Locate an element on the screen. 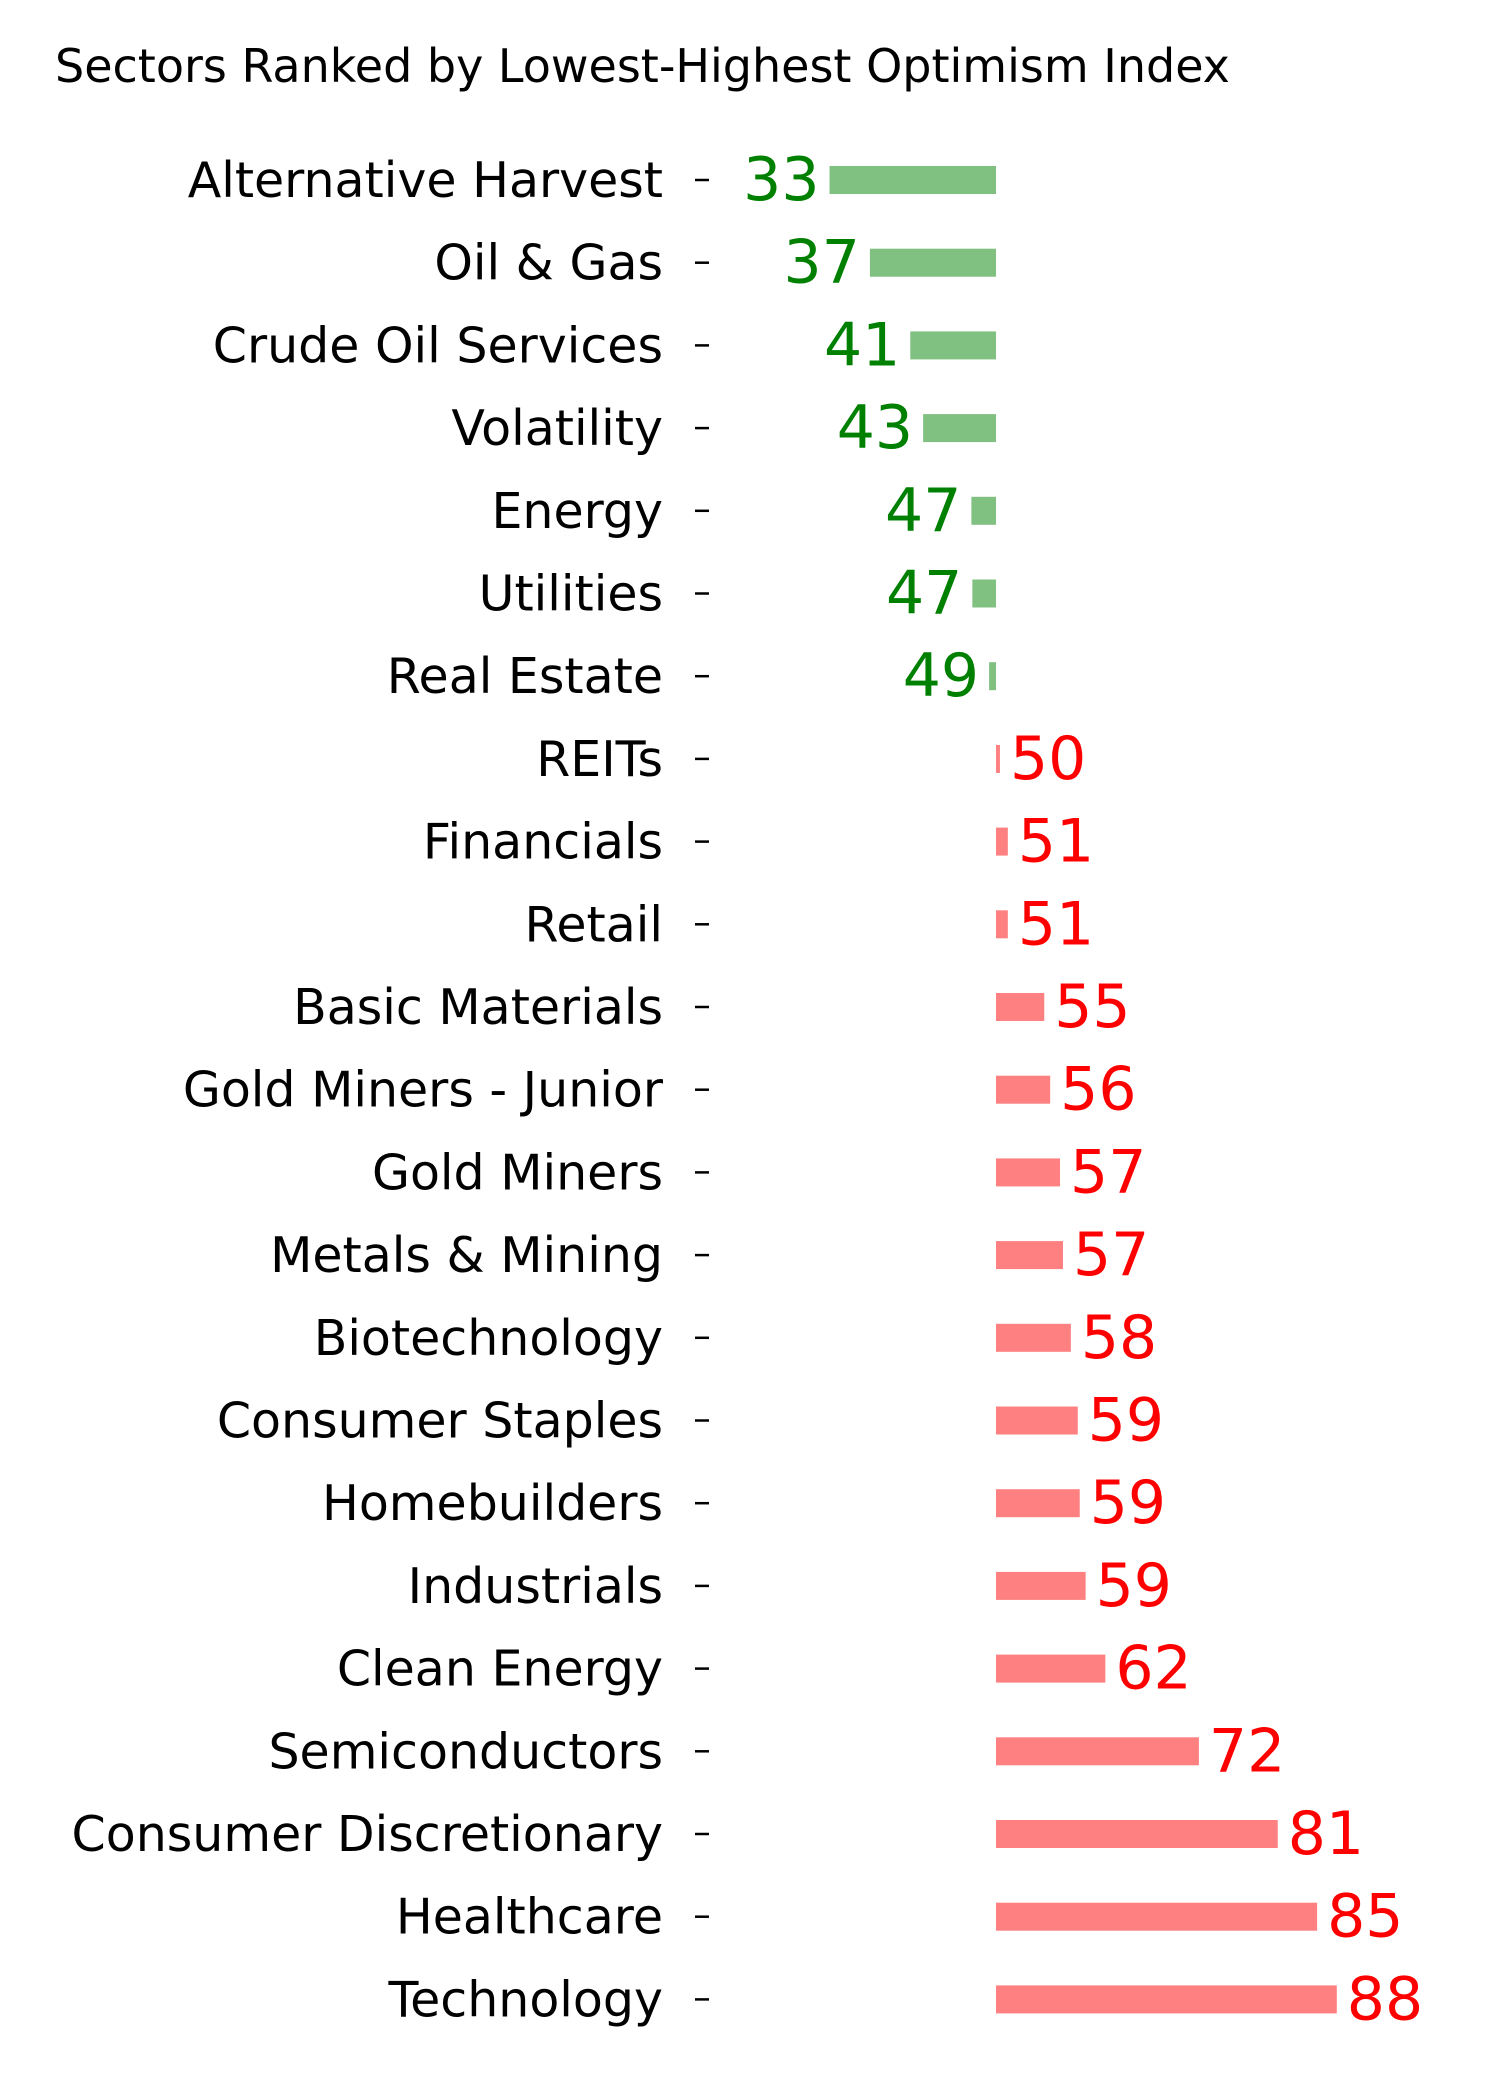 The width and height of the screenshot is (1500, 2100). bar-reits is located at coordinates (998, 758).